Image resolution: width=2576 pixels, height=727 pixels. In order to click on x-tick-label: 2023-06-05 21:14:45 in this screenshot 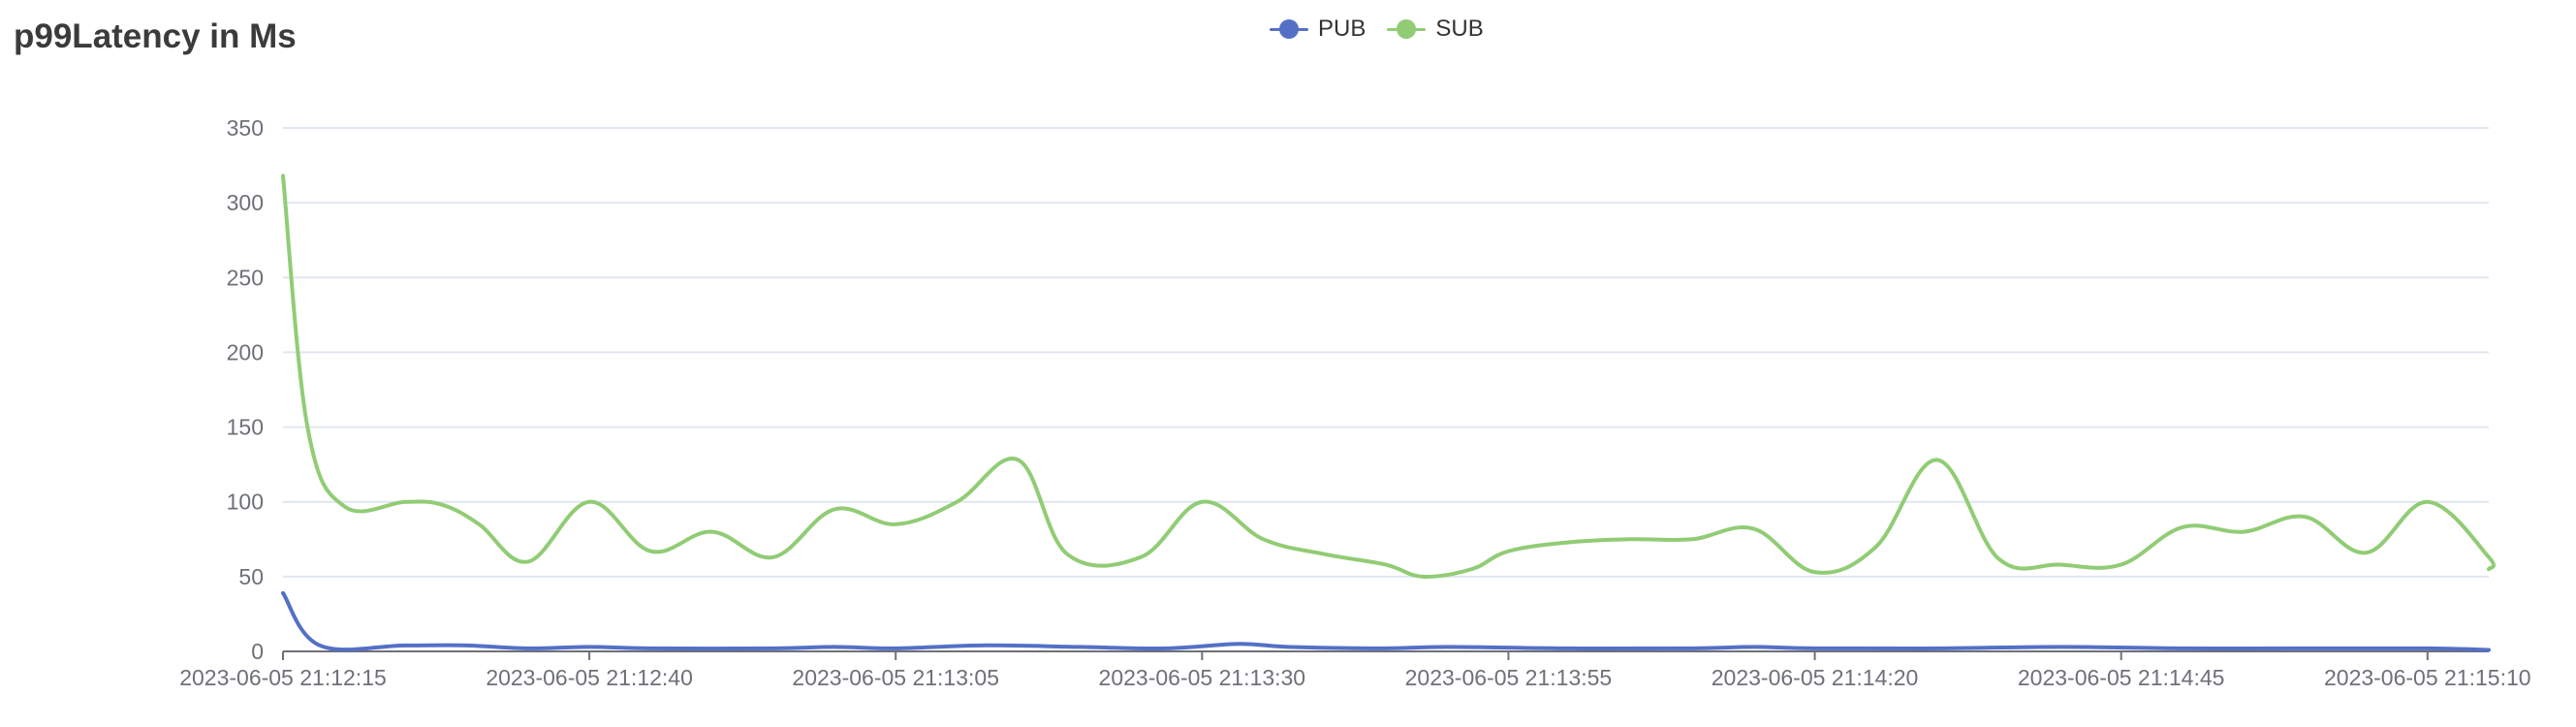, I will do `click(2121, 677)`.